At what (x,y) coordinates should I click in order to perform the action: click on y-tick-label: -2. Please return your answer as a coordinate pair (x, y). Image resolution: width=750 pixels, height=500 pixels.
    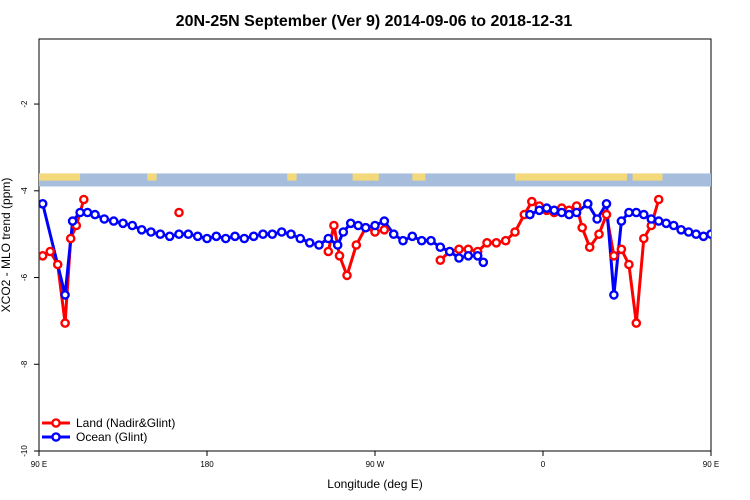
    Looking at the image, I should click on (24, 104).